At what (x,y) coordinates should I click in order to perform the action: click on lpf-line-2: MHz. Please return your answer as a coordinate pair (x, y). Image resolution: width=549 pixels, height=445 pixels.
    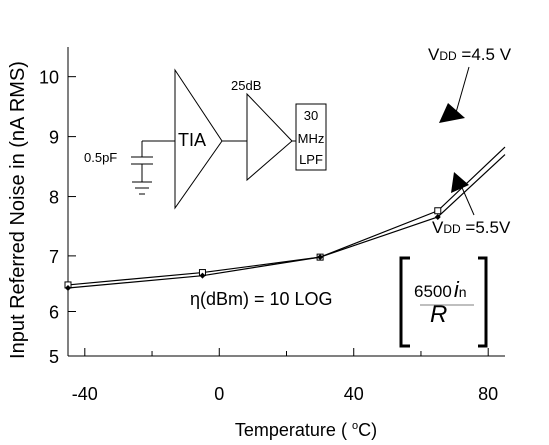
    Looking at the image, I should click on (311, 138).